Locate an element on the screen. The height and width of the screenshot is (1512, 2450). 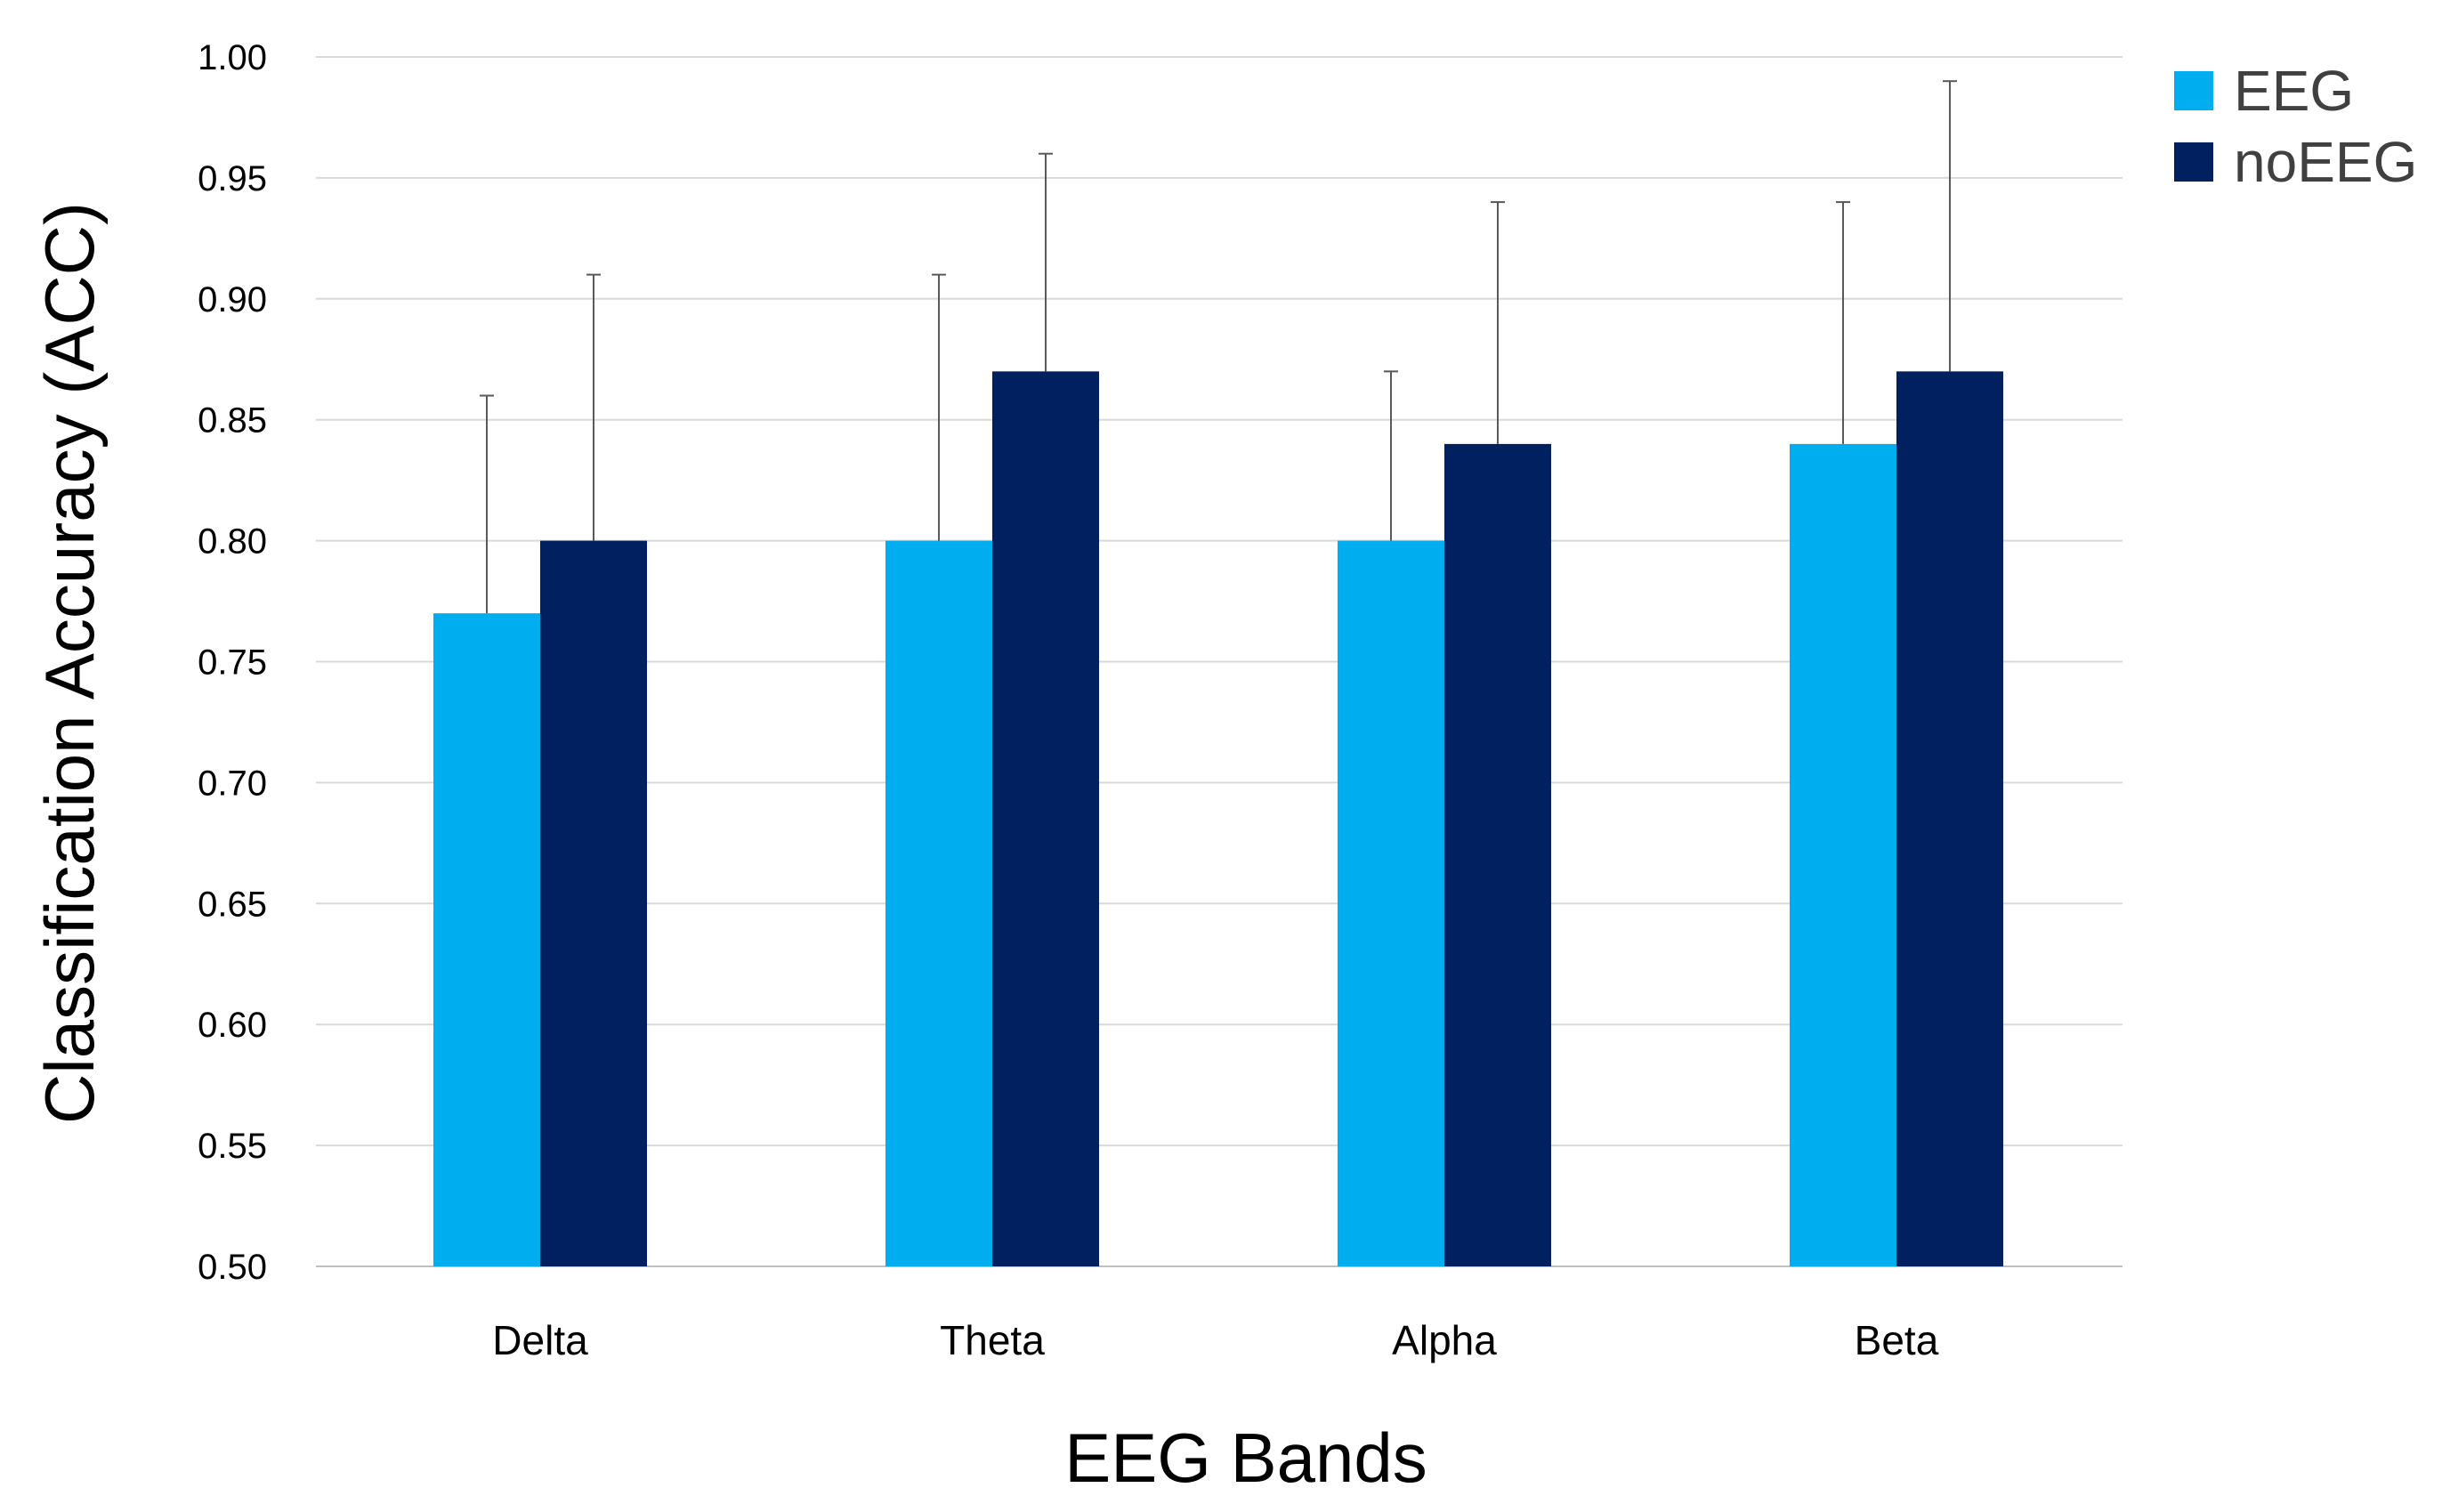
y-tick-label: 0.70 is located at coordinates (232, 783).